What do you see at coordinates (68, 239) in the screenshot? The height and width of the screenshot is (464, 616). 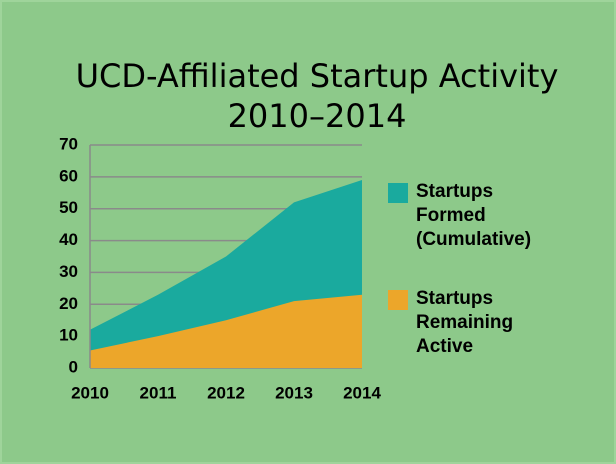 I see `y-tick-label: 40` at bounding box center [68, 239].